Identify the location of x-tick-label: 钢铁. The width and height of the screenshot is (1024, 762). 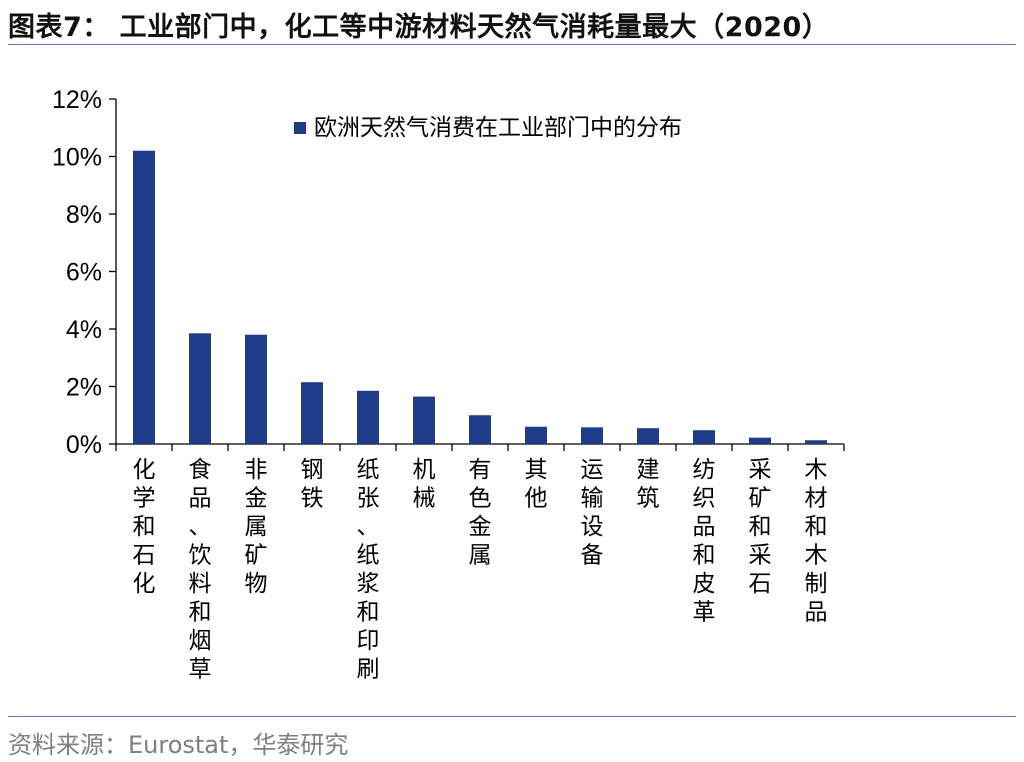
(312, 484).